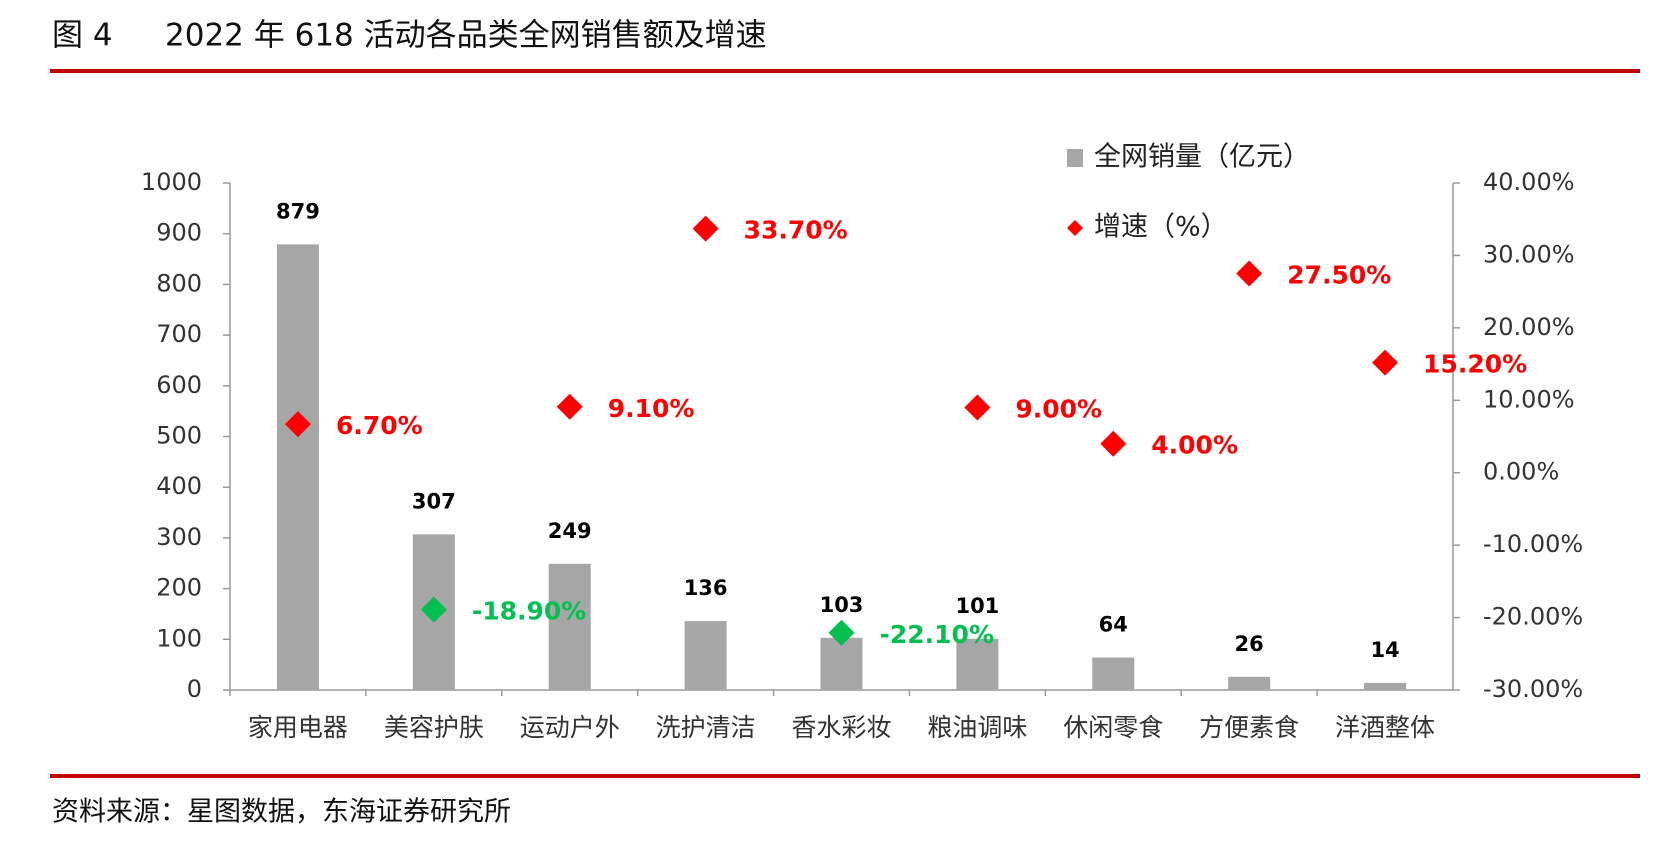 This screenshot has height=848, width=1669. What do you see at coordinates (937, 634) in the screenshot?
I see `growth-label: -22.10%` at bounding box center [937, 634].